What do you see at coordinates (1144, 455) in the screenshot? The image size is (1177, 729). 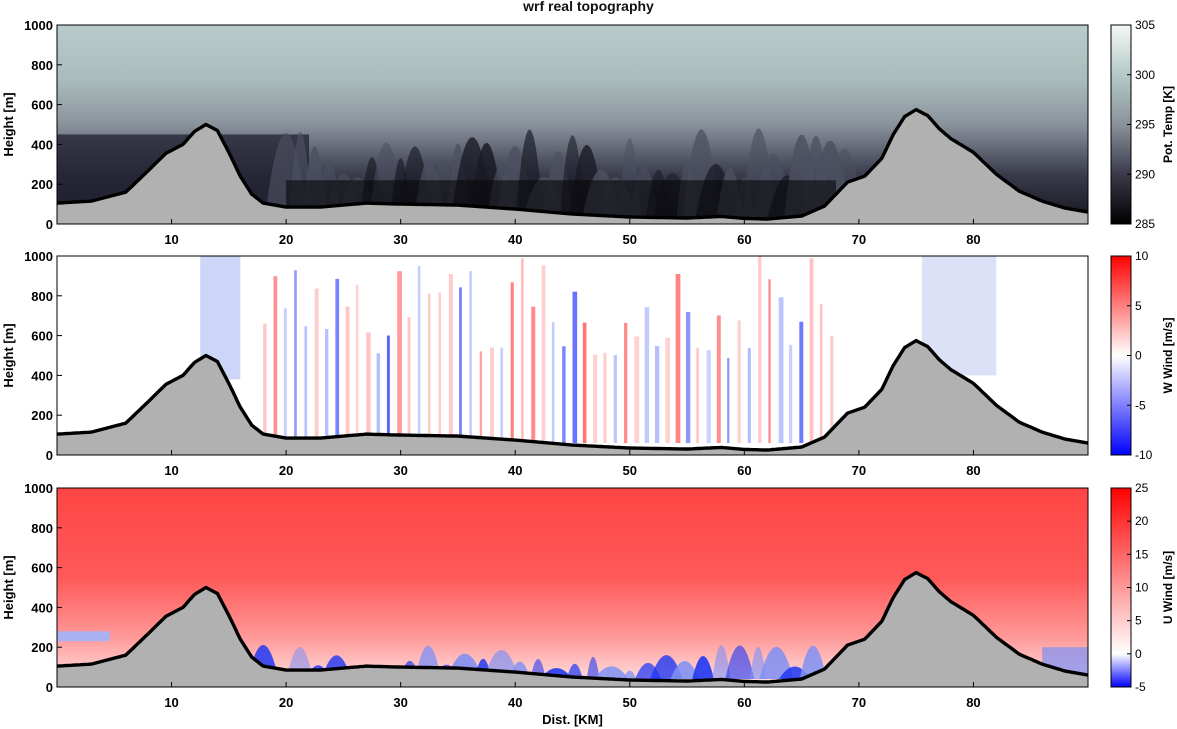 I see `colorbar-tick-label: -10` at bounding box center [1144, 455].